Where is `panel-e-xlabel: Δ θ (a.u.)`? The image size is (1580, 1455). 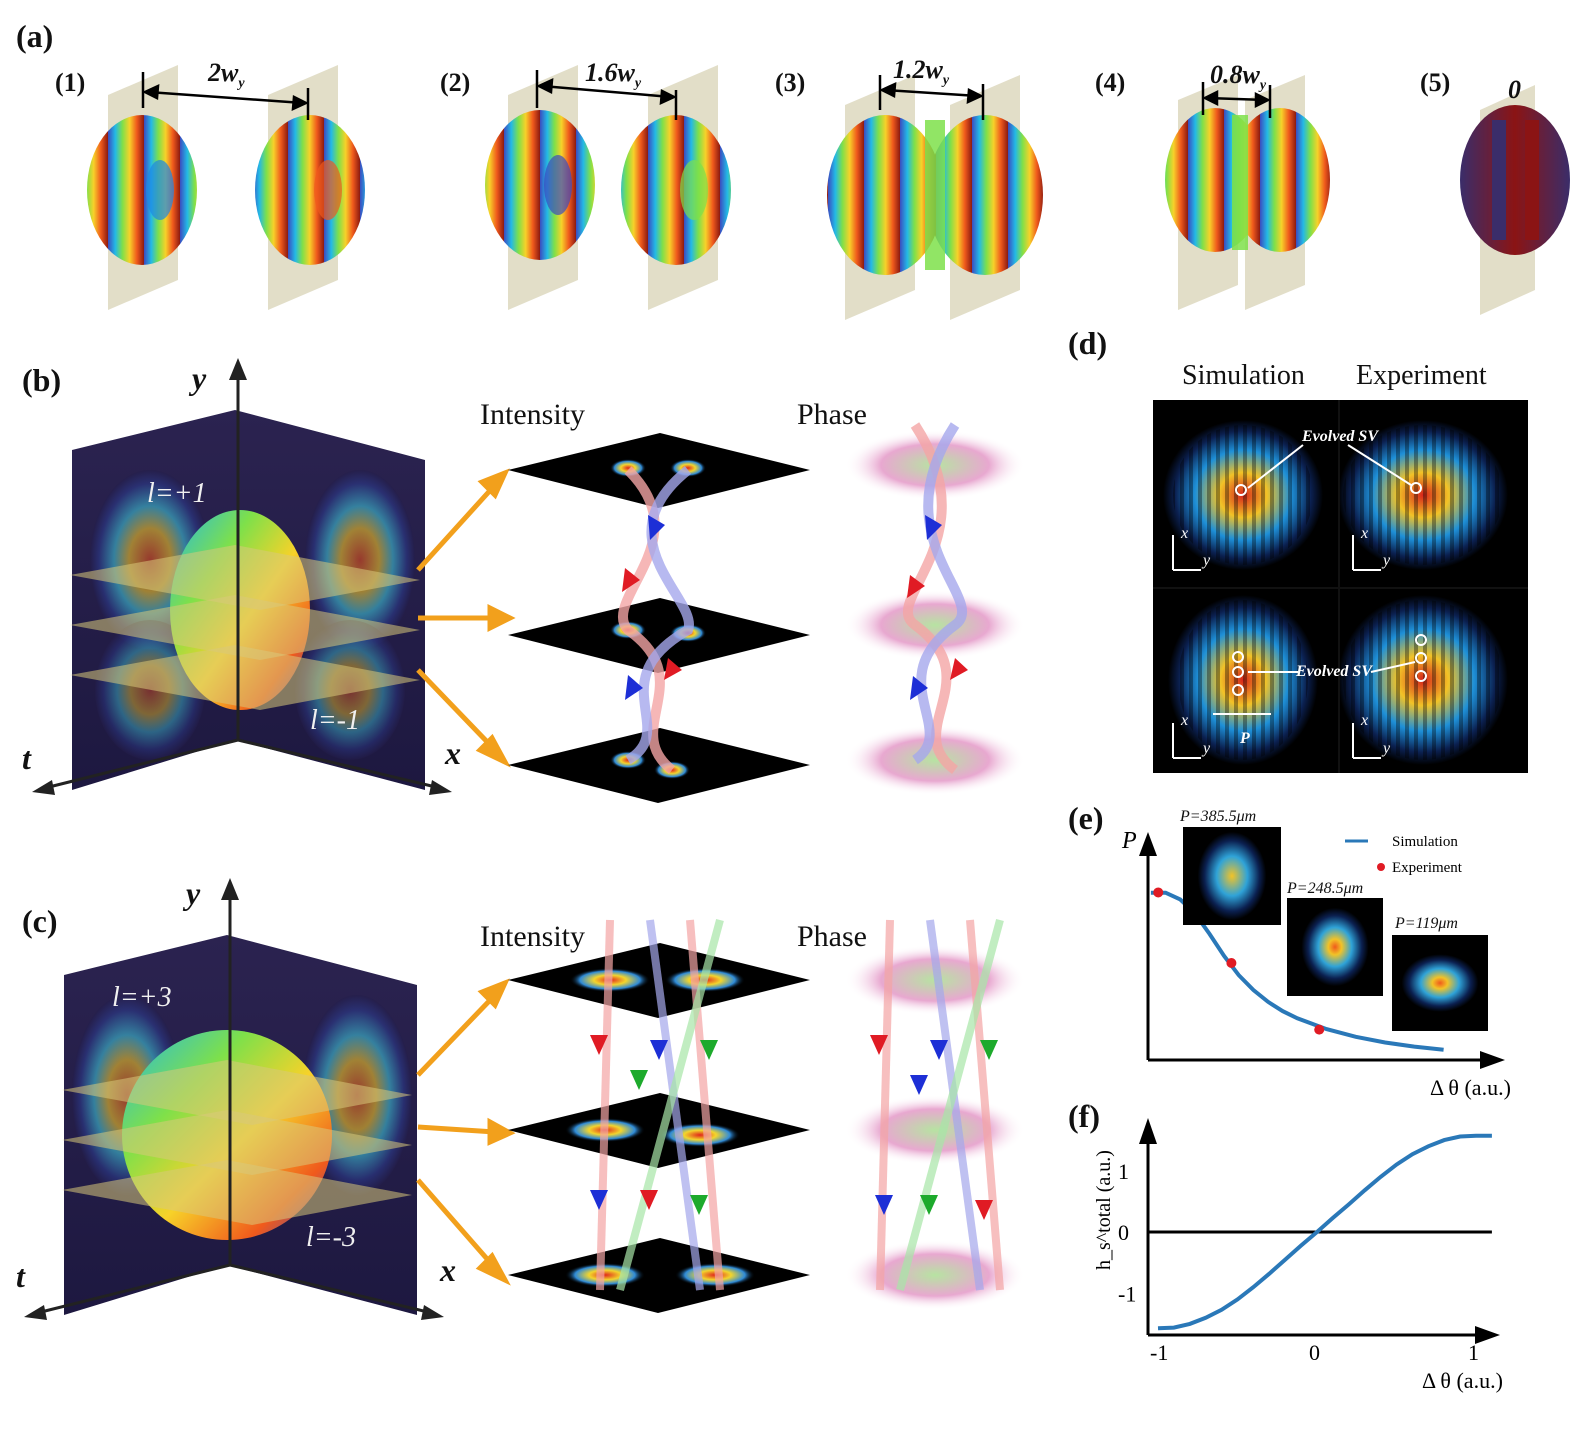
panel-e-xlabel: Δ θ (a.u.) is located at coordinates (1470, 1087).